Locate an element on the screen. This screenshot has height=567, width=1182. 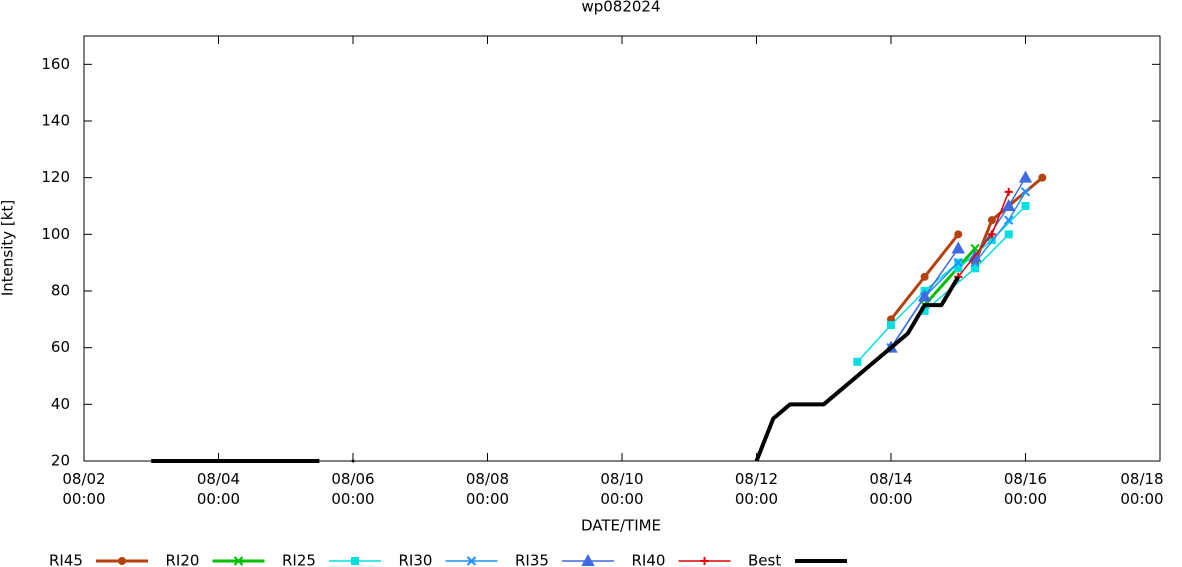
legend-label: RI20 is located at coordinates (183, 559).